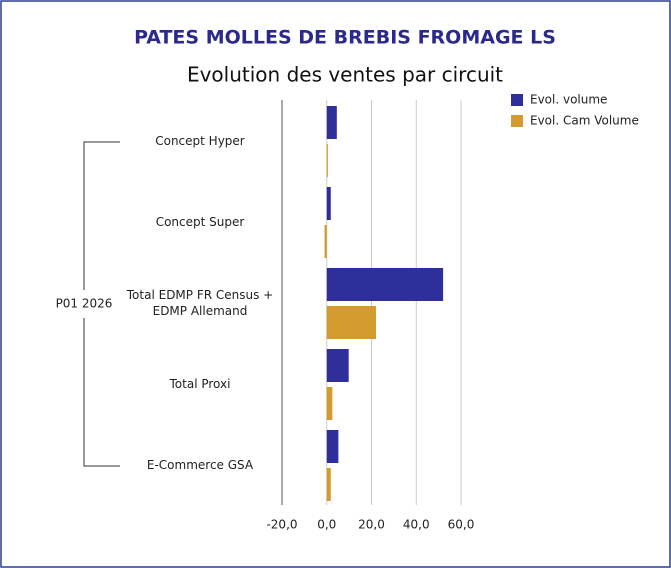 The height and width of the screenshot is (568, 671). Describe the element at coordinates (461, 525) in the screenshot. I see `x-tick-label: 60,0` at that location.